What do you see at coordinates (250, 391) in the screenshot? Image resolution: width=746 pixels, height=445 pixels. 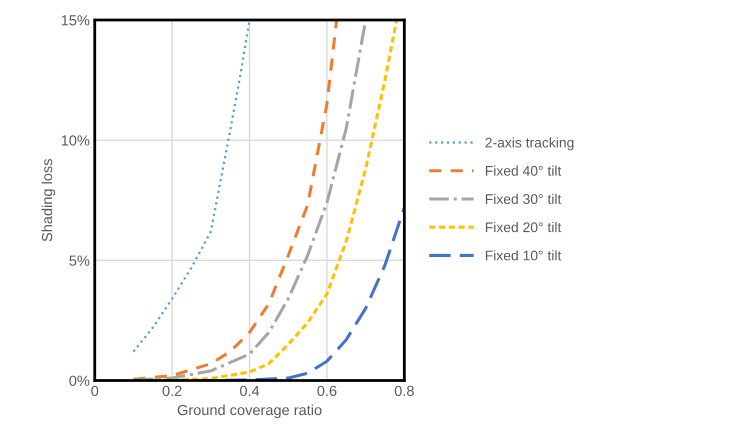 I see `x-tick-label: 0.4` at bounding box center [250, 391].